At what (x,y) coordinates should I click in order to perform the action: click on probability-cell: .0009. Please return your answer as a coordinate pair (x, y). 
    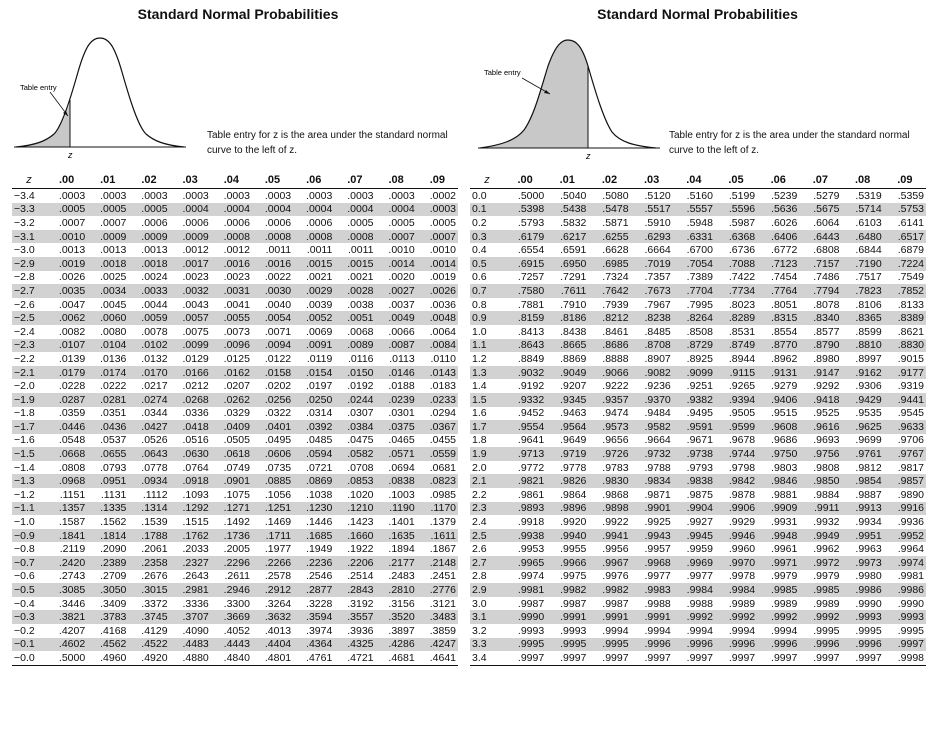
    Looking at the image, I should click on (149, 236).